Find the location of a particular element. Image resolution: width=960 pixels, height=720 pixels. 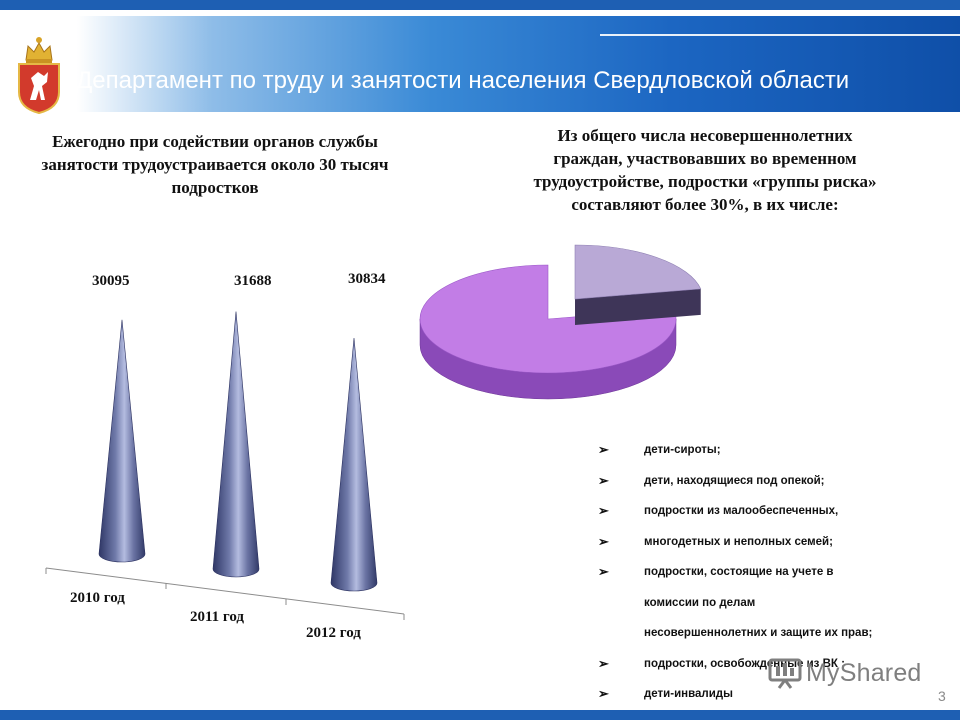

list-item-label: дети, находящиеся под опекой; is located at coordinates (734, 480).